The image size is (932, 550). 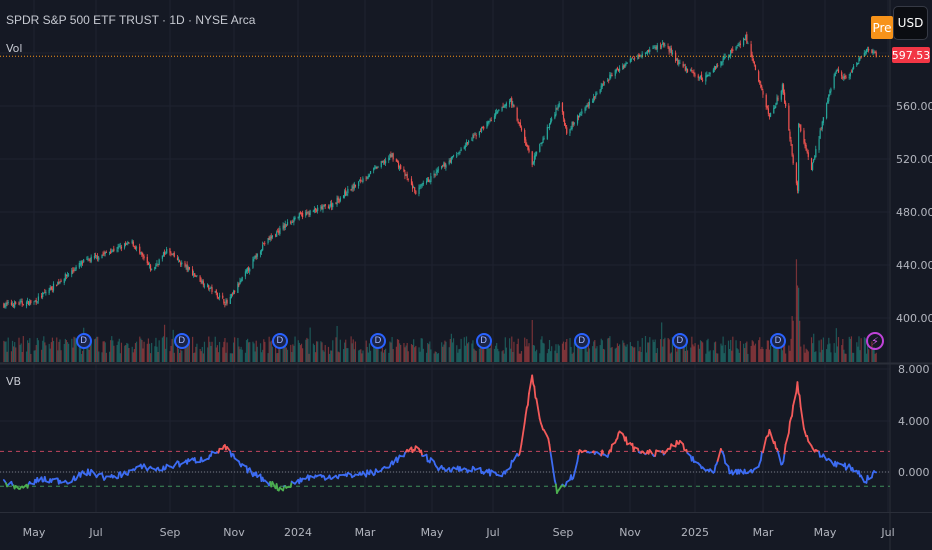 What do you see at coordinates (14, 48) in the screenshot?
I see `volume-label: Vol` at bounding box center [14, 48].